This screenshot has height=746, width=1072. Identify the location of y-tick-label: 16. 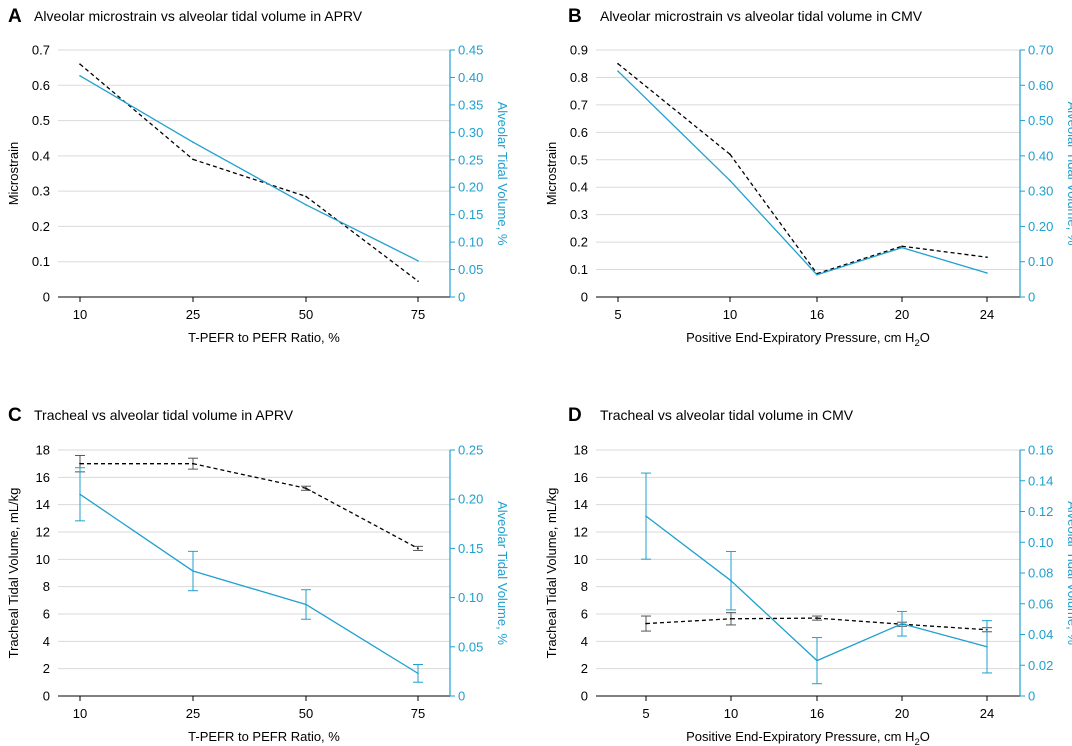
(43, 477).